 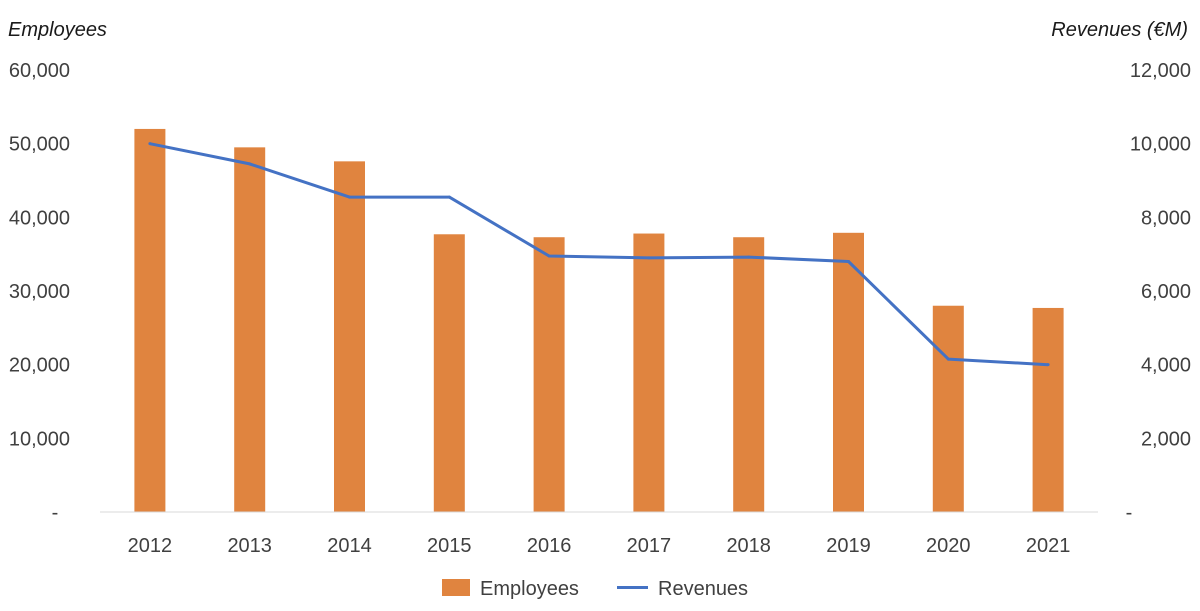 What do you see at coordinates (39, 71) in the screenshot?
I see `y-left-tick-label: 60,000` at bounding box center [39, 71].